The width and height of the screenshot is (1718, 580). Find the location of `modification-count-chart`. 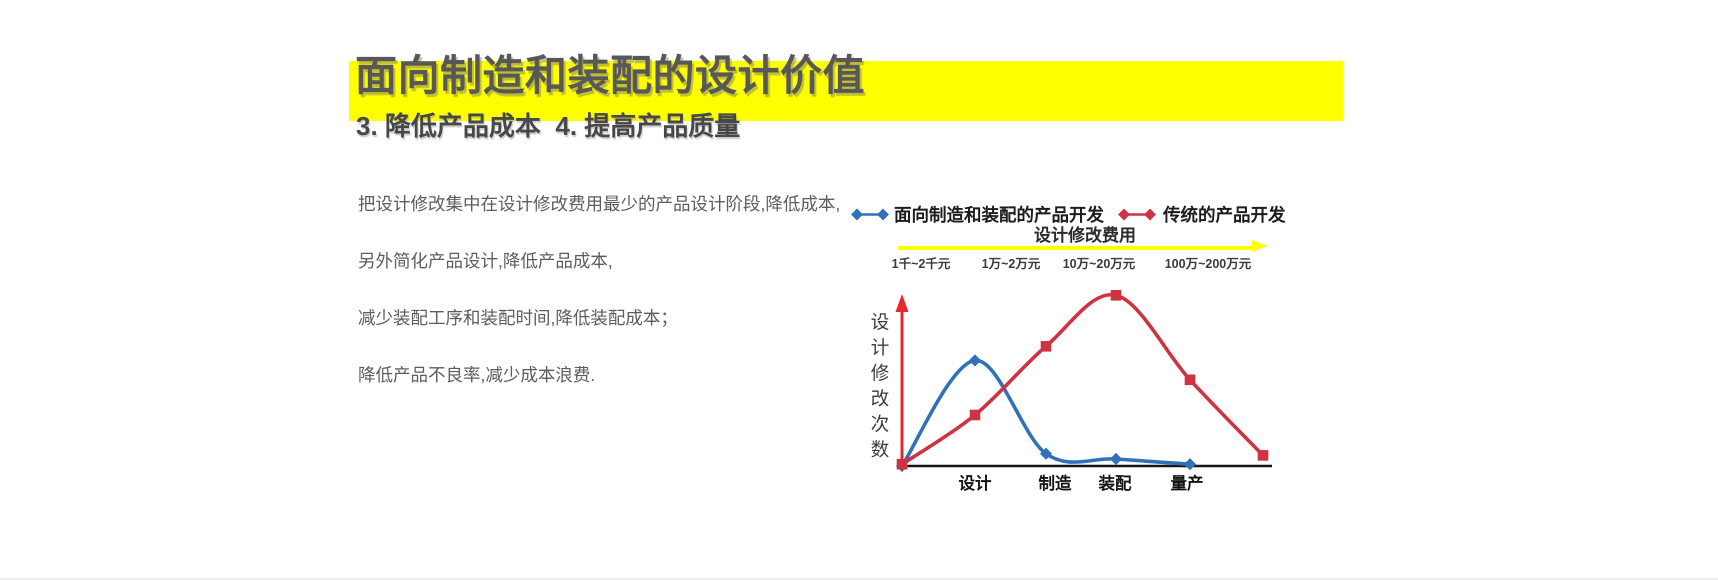

modification-count-chart is located at coordinates (1083, 381).